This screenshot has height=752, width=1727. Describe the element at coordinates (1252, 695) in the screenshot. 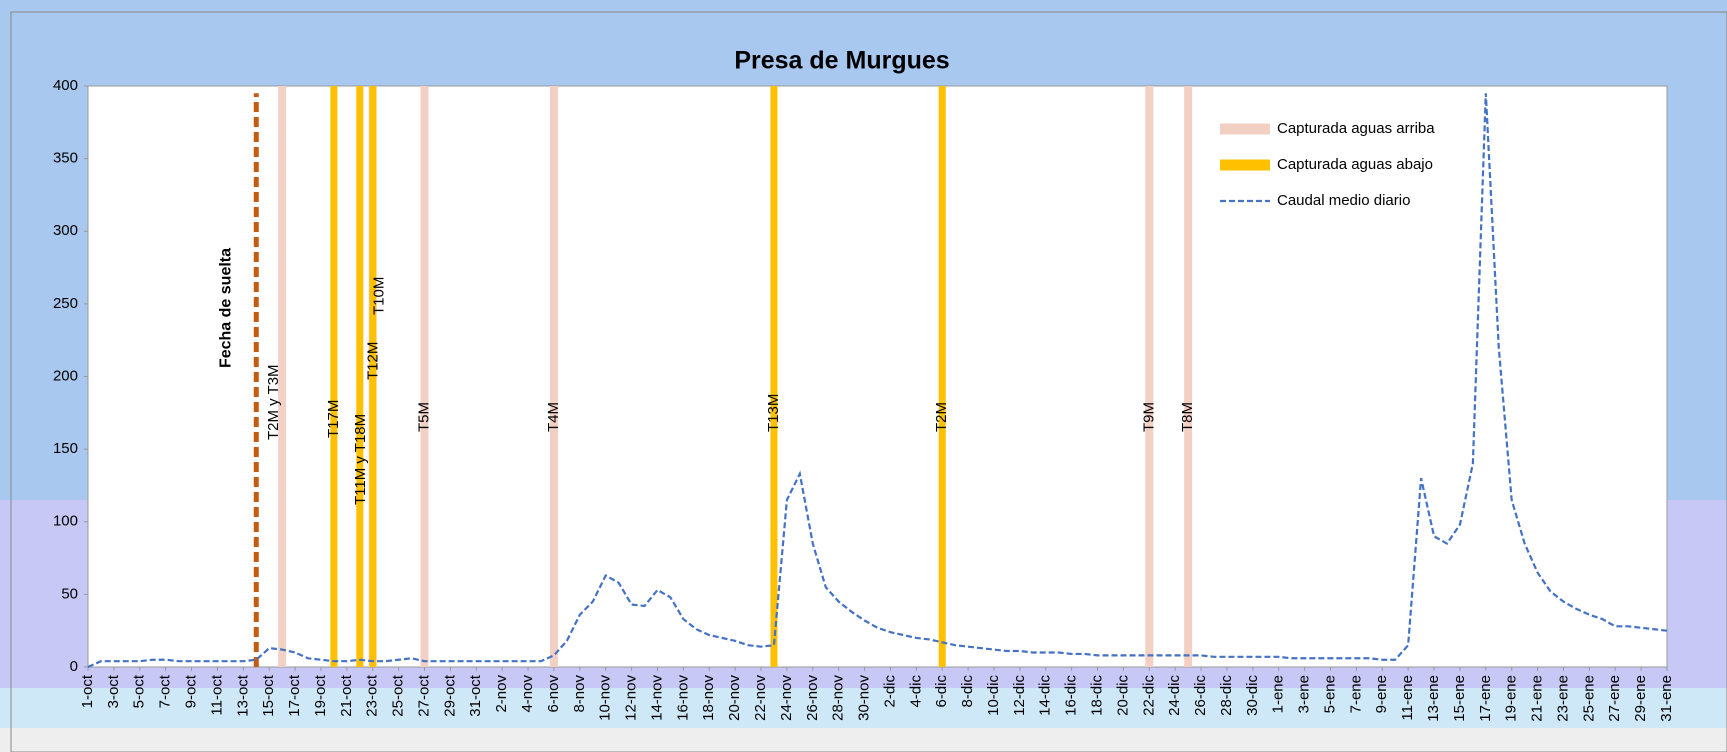

I see `x-tick-label: 30-dic` at that location.